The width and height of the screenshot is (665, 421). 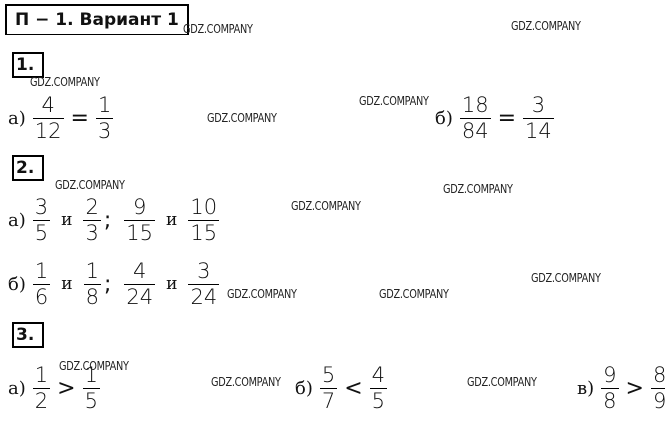 What do you see at coordinates (115, 284) in the screenshot?
I see `exercise-item: б) 1 6 и 1 8; 4 24 и 3 24` at bounding box center [115, 284].